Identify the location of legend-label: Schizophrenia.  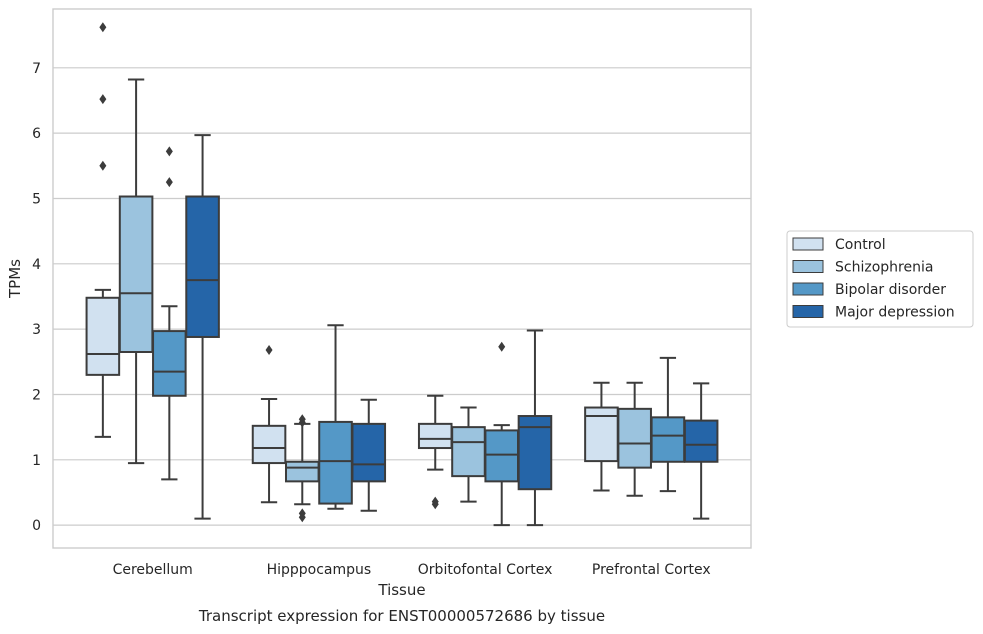
(884, 268).